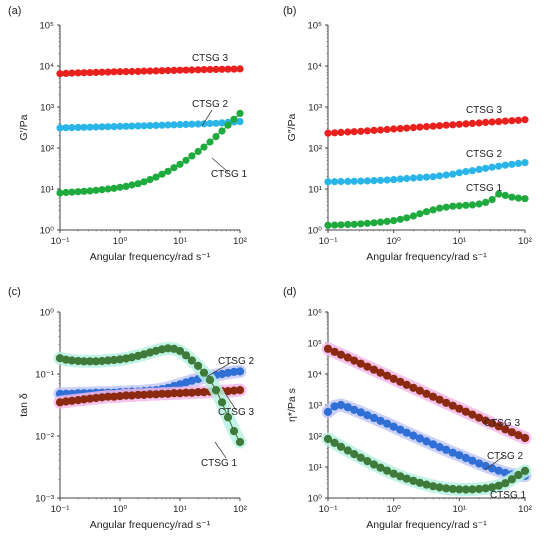 This screenshot has height=555, width=547. Describe the element at coordinates (328, 509) in the screenshot. I see `x-tick-label: 10⁻¹` at that location.